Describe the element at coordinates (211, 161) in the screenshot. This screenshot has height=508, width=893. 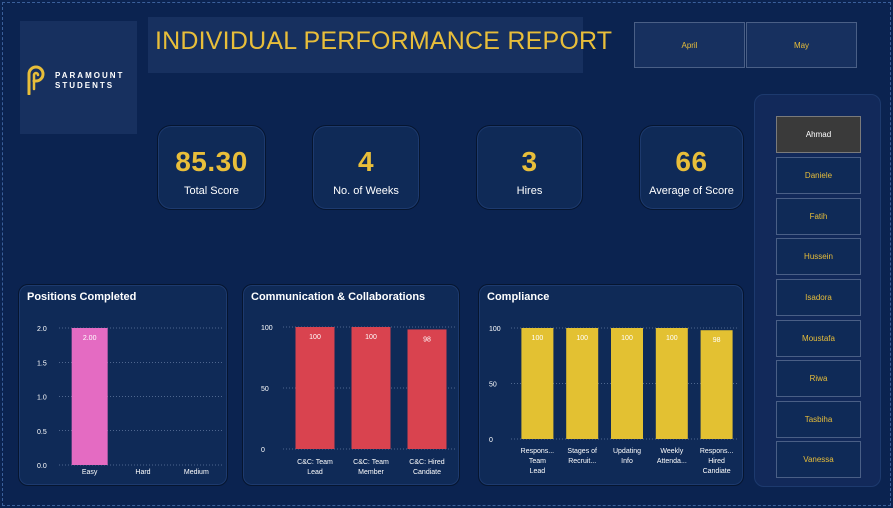
I see `kpi-value: 85.30` at that location.